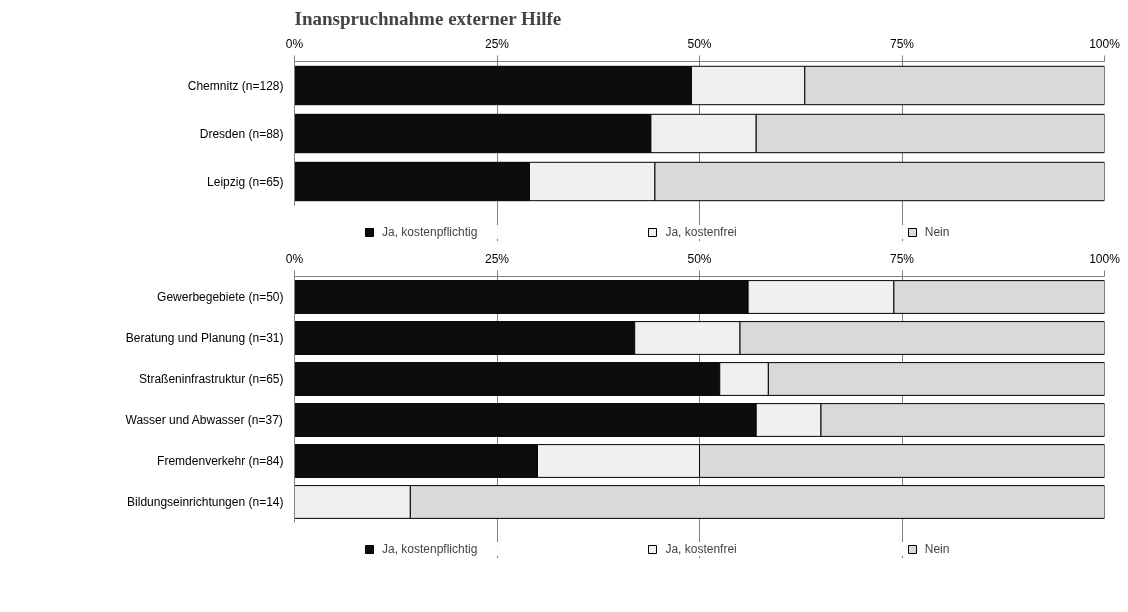 This screenshot has height=612, width=1128. I want to click on chart-title: Inanspruchnahme externer Hilfe, so click(428, 18).